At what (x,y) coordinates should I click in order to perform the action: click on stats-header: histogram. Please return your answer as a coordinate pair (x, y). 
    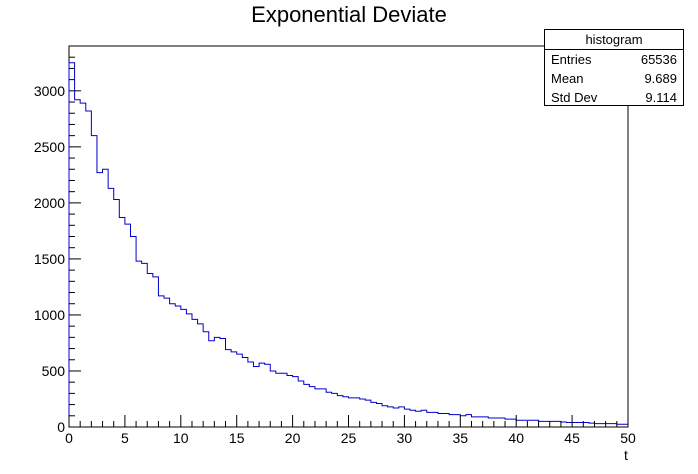
    Looking at the image, I should click on (614, 40).